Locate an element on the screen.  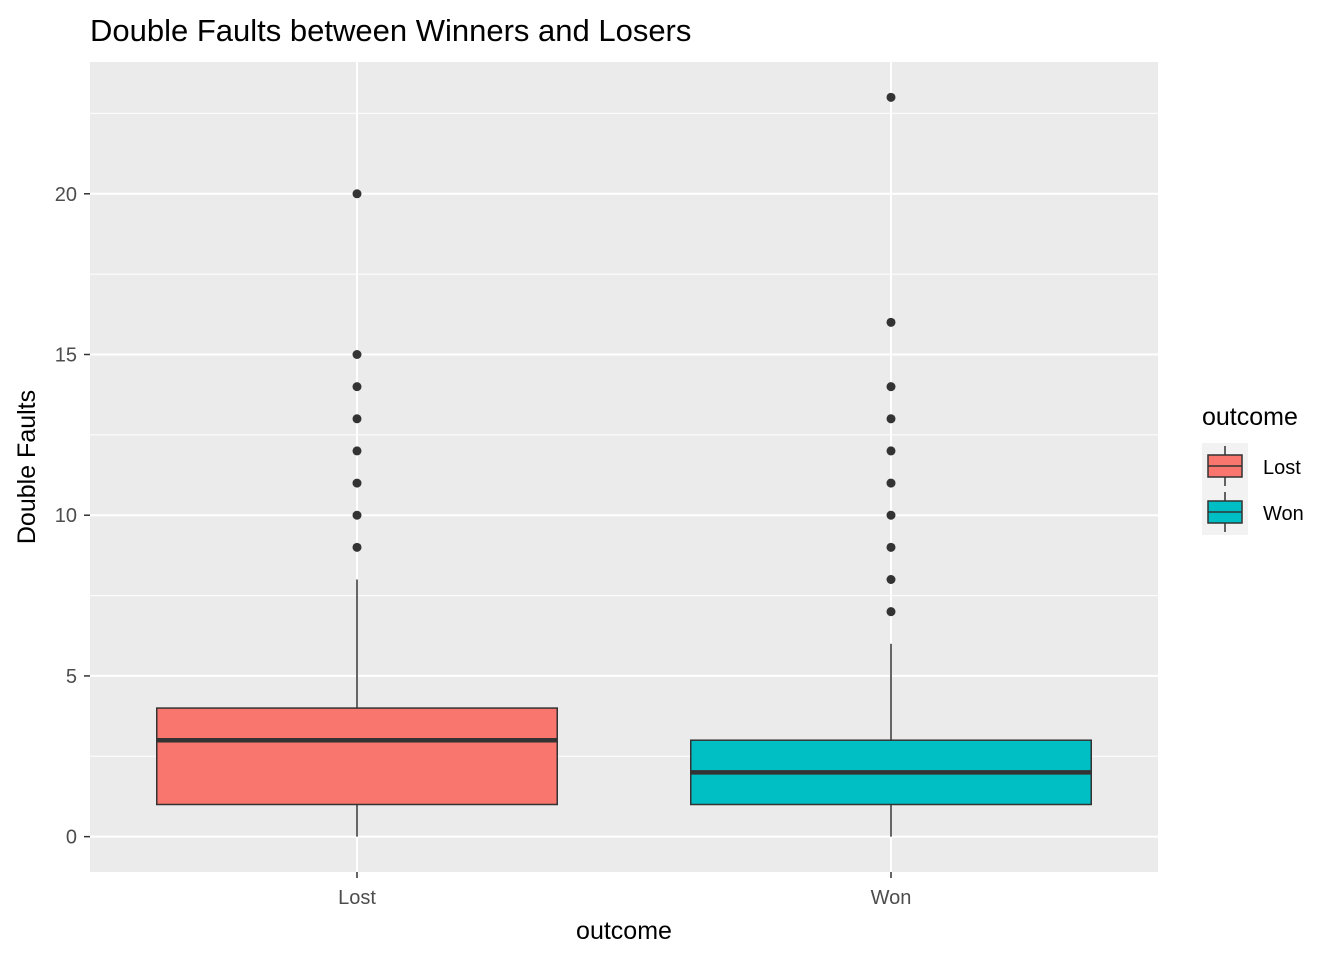
legend-title: outcome is located at coordinates (1250, 417).